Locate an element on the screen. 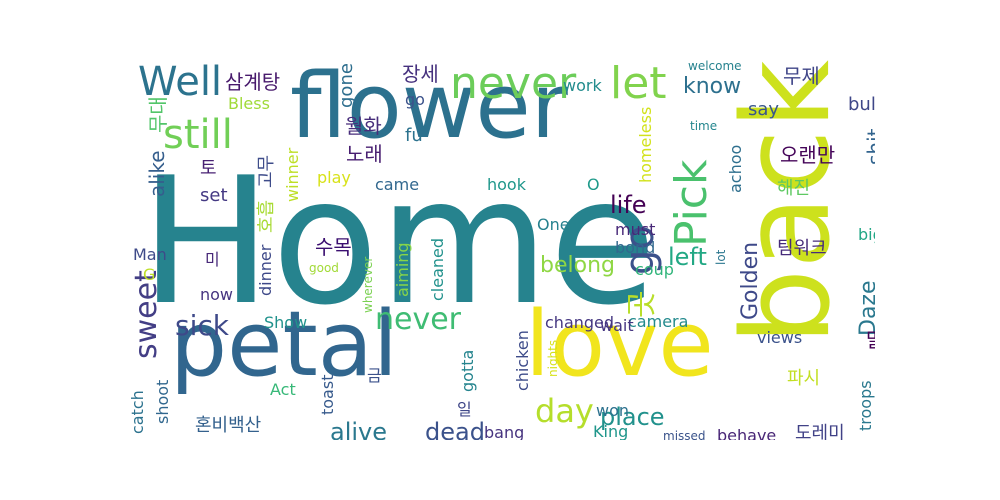 The width and height of the screenshot is (1000, 500). word: bang is located at coordinates (504, 432).